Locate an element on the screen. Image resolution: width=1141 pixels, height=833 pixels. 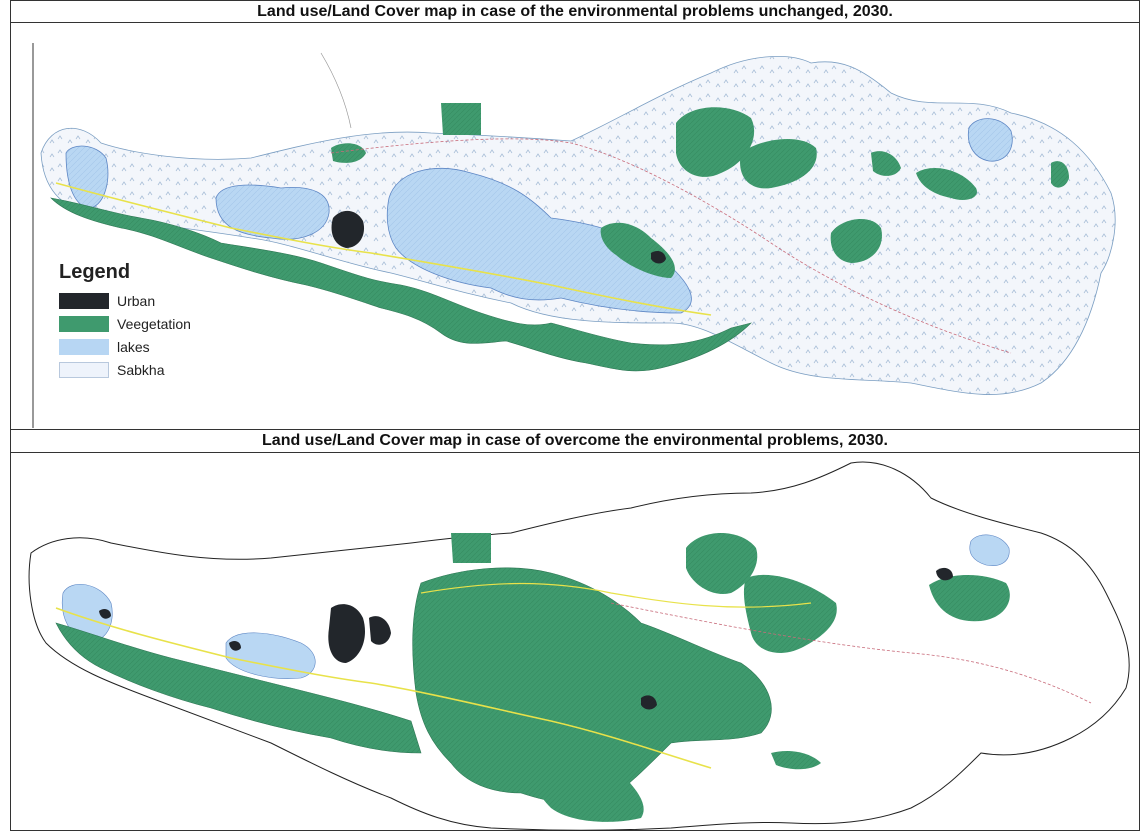
vegetation-patch-east1 is located at coordinates (715, 142).